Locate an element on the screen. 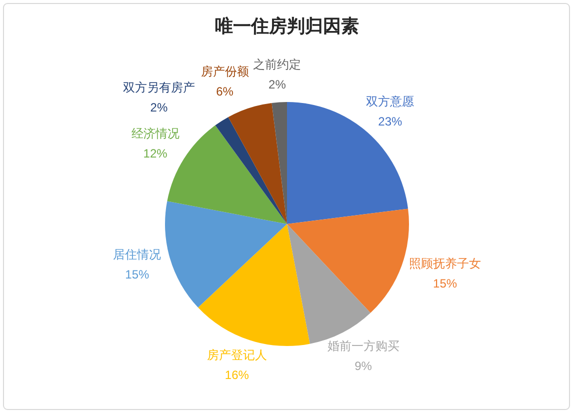 This screenshot has height=414, width=574. chart-title: 唯一住房判归因素 is located at coordinates (287, 26).